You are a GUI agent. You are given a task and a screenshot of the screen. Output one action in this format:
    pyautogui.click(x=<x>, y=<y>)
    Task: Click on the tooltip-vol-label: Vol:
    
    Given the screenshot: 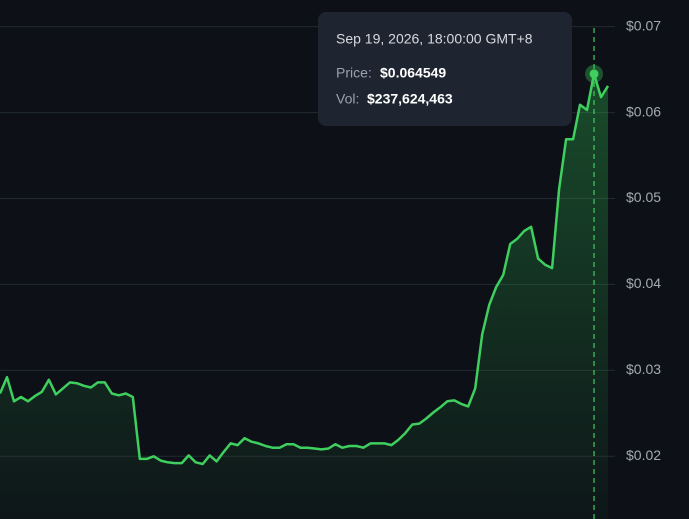 What is the action you would take?
    pyautogui.click(x=347, y=99)
    